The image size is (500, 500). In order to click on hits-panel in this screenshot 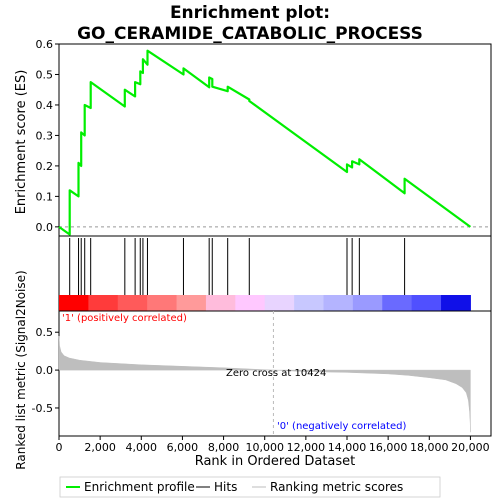, I will do `click(275, 273)`.